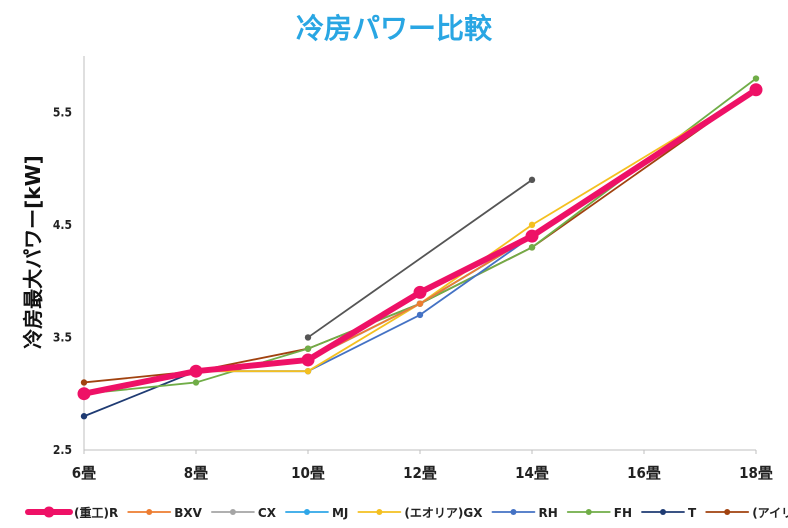 The image size is (788, 528). Describe the element at coordinates (62, 112) in the screenshot. I see `y-tick-label: 5.5` at that location.